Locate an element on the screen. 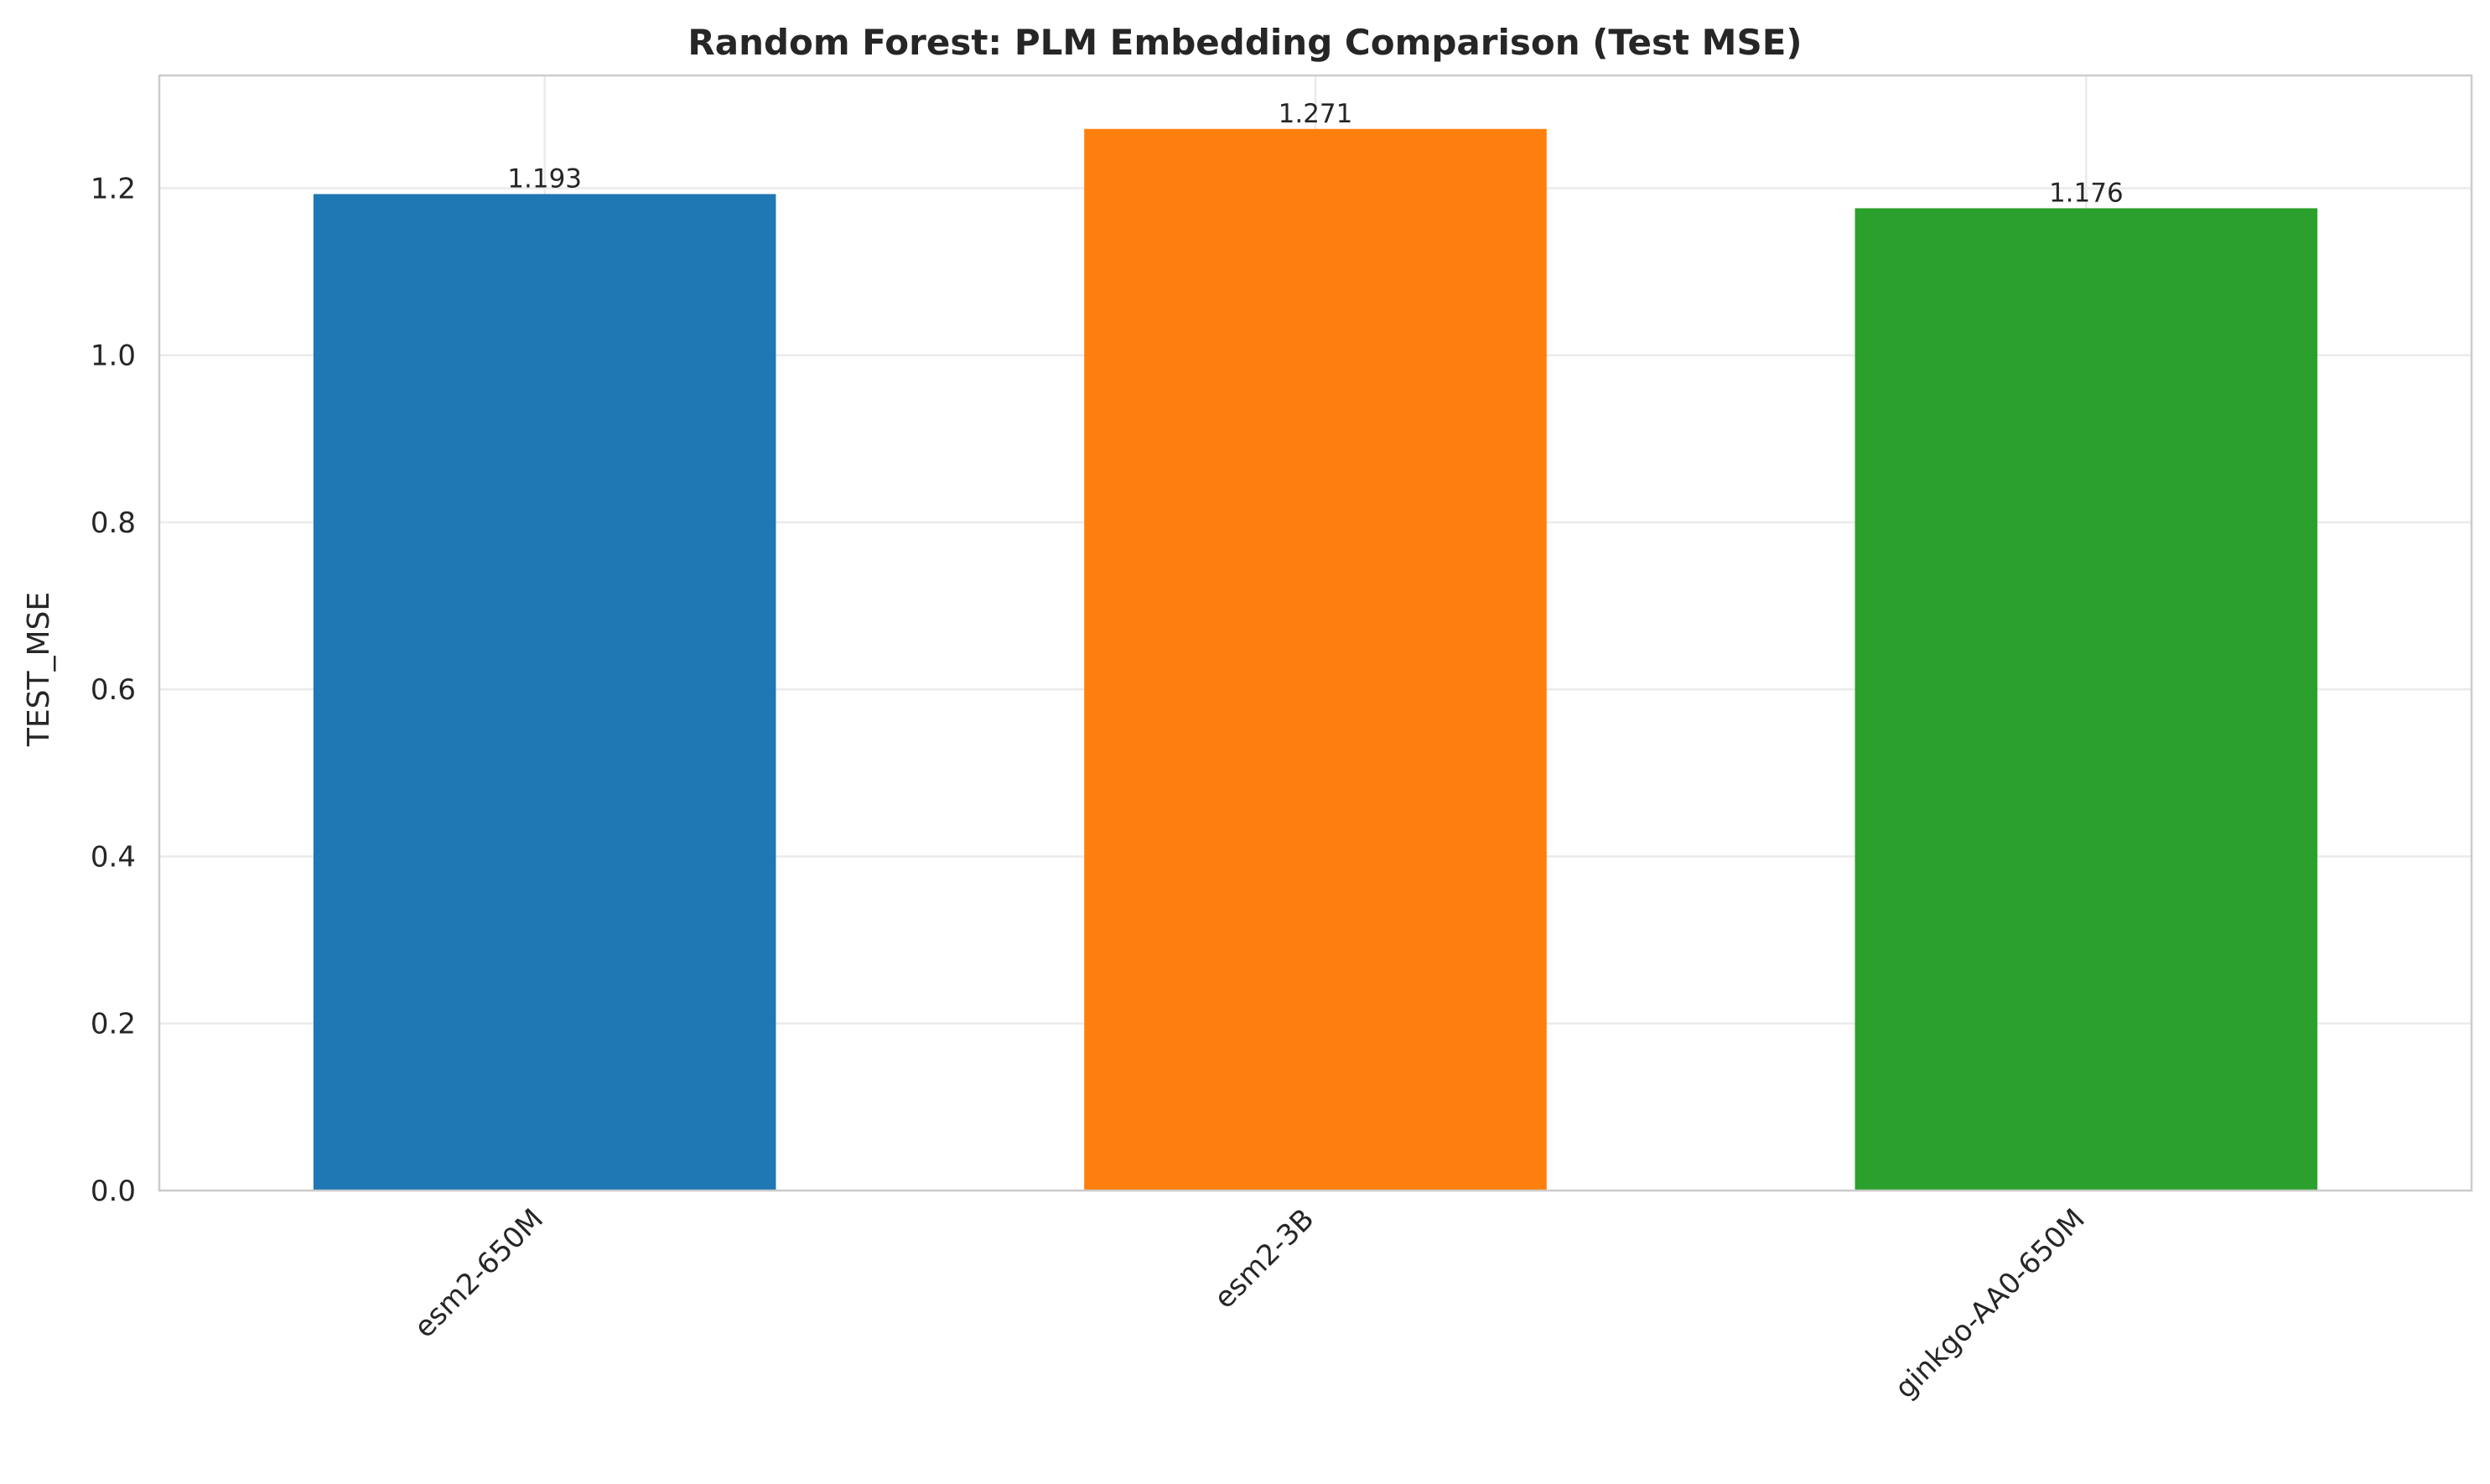 Image resolution: width=2490 pixels, height=1484 pixels. bar-value-label: 1.193 is located at coordinates (544, 178).